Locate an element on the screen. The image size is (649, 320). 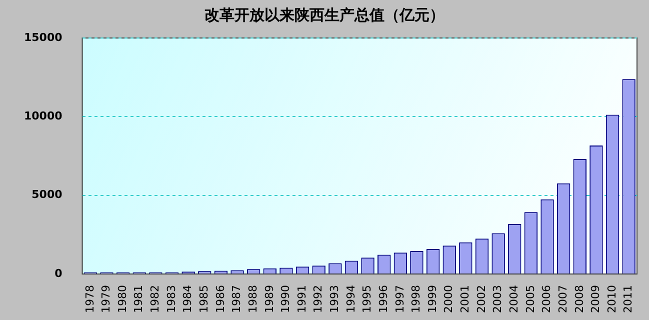
x-tick-label: 2000 is located at coordinates (449, 299).